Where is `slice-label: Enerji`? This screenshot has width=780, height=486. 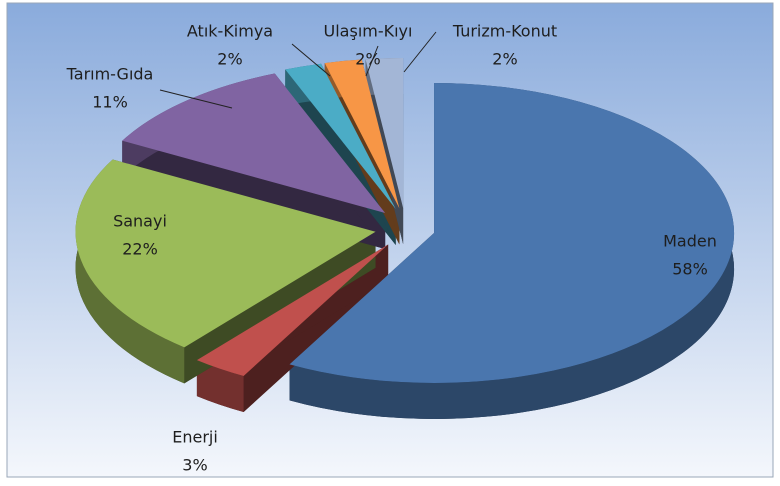 slice-label: Enerji is located at coordinates (195, 437).